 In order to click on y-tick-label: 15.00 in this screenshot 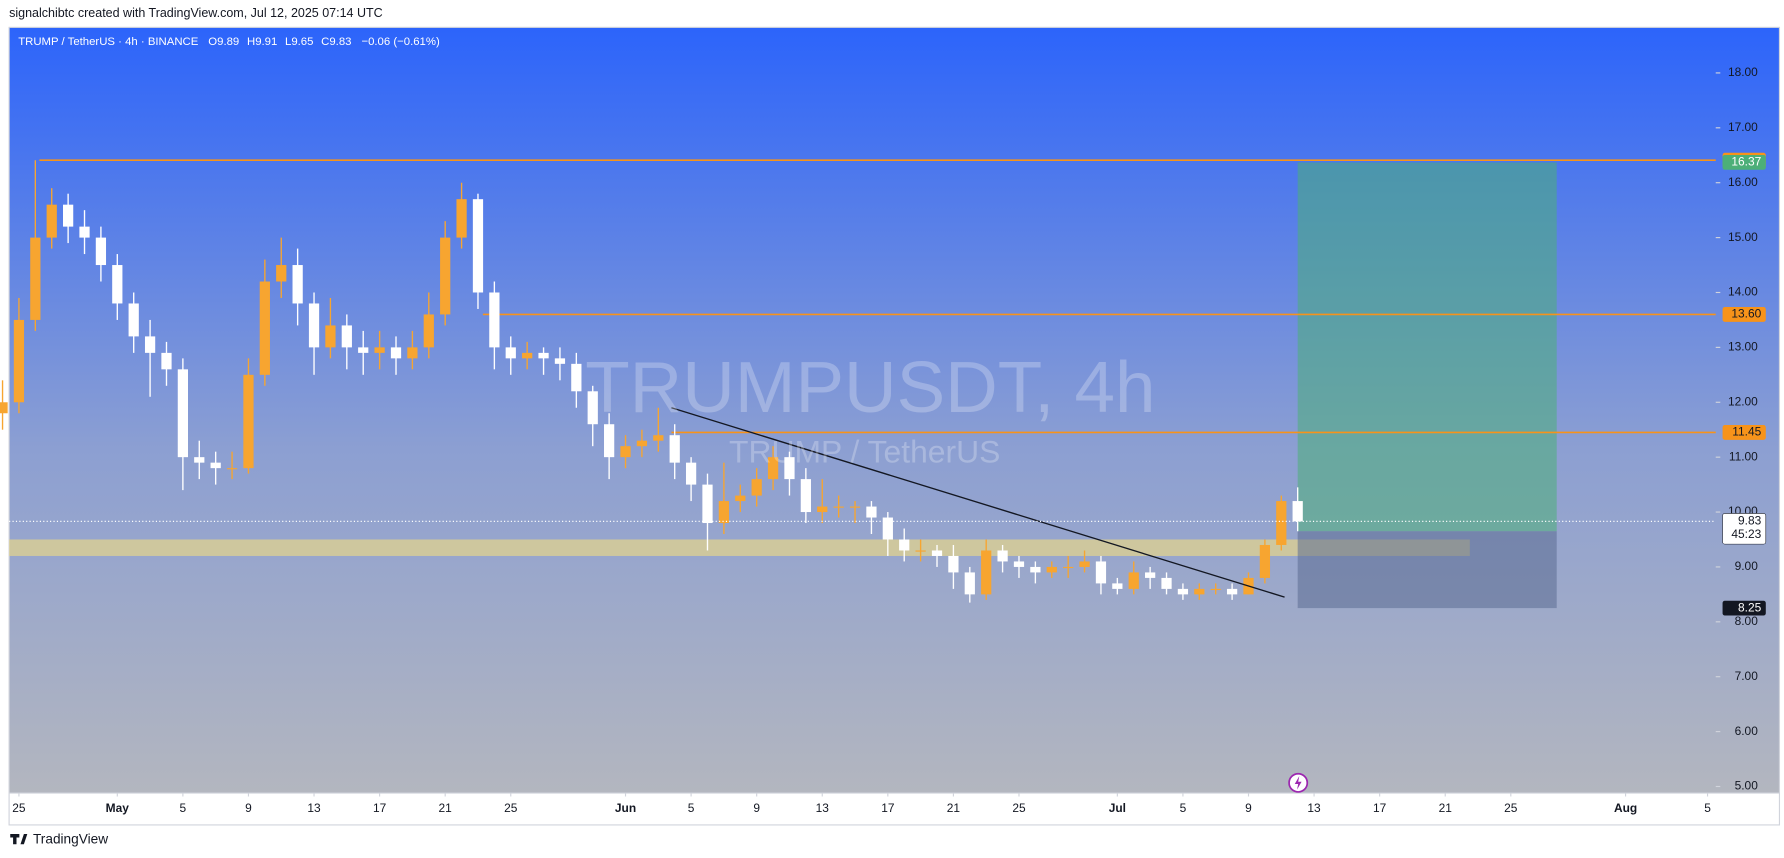, I will do `click(1743, 237)`.